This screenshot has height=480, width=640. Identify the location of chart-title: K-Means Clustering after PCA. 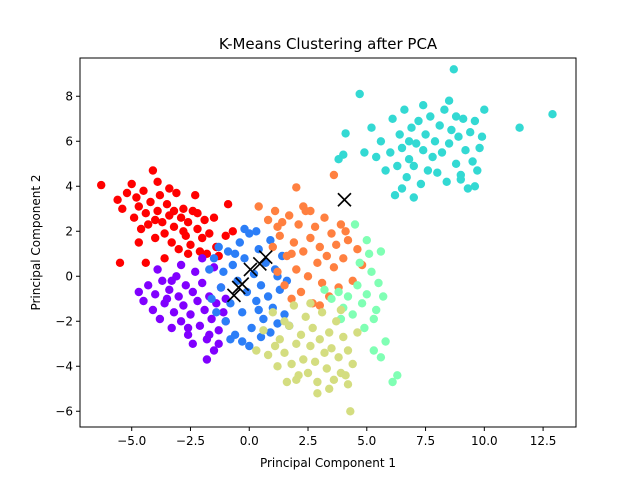
(328, 44).